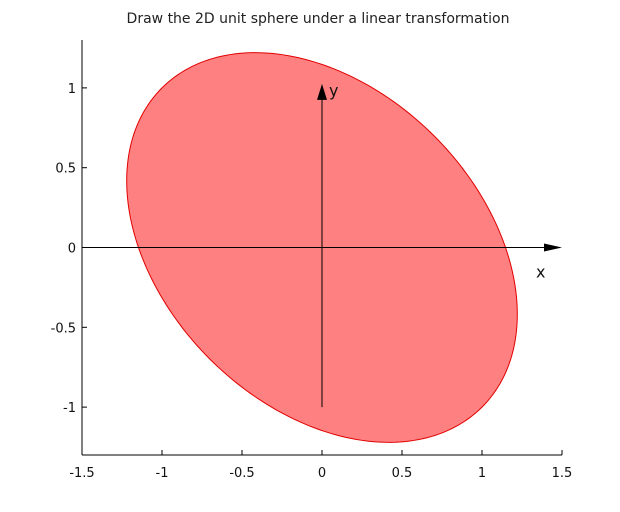 Image resolution: width=620 pixels, height=512 pixels. What do you see at coordinates (72, 249) in the screenshot?
I see `y-tick-label: 0` at bounding box center [72, 249].